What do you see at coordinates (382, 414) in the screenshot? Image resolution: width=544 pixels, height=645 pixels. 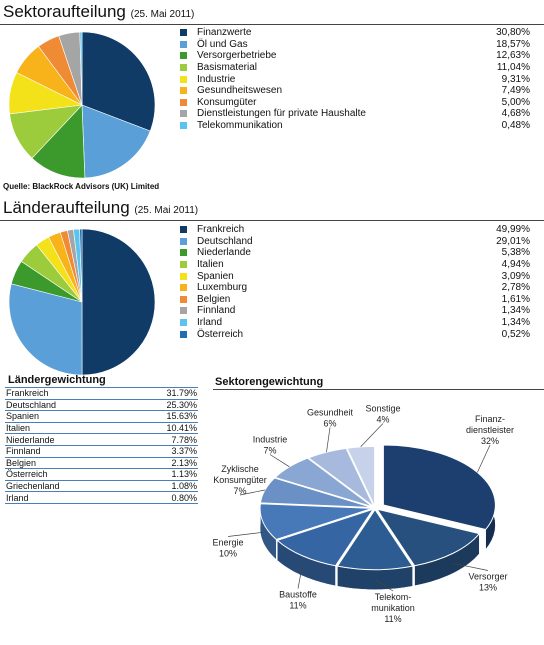 I see `slice-label-sonstige: Sonstige 4%` at bounding box center [382, 414].